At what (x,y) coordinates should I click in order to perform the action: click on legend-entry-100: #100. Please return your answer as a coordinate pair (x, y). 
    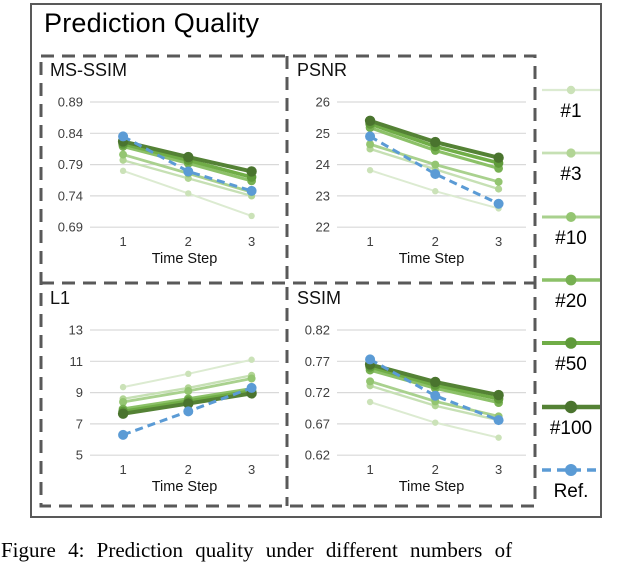
    Looking at the image, I should click on (571, 418).